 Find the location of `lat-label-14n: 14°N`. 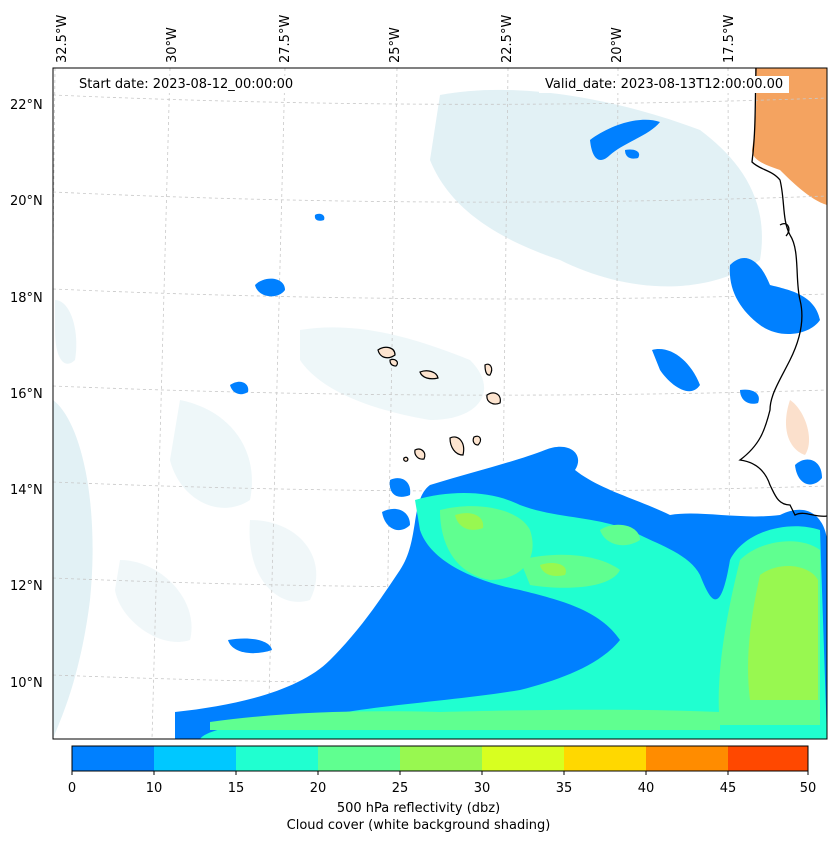

lat-label-14n: 14°N is located at coordinates (26, 490).